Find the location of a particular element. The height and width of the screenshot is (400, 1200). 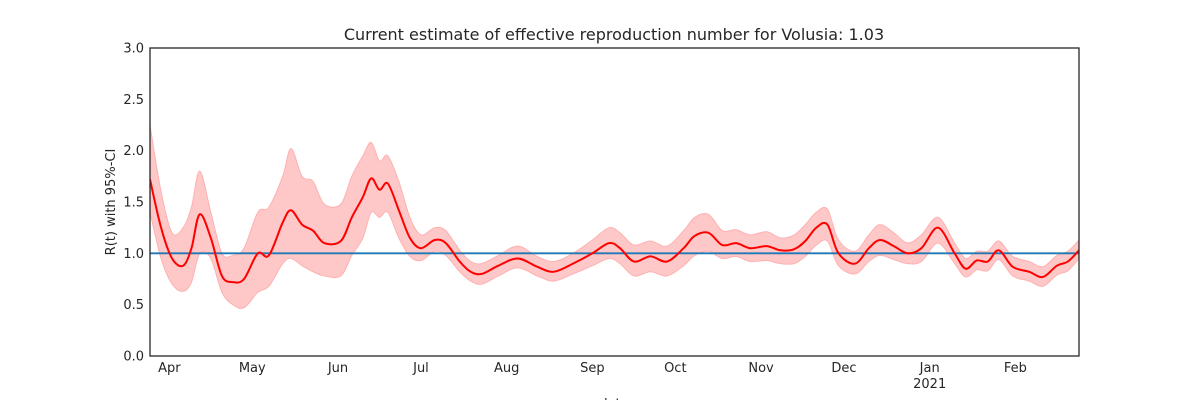

y-tick-label: 3.0 is located at coordinates (133, 49).